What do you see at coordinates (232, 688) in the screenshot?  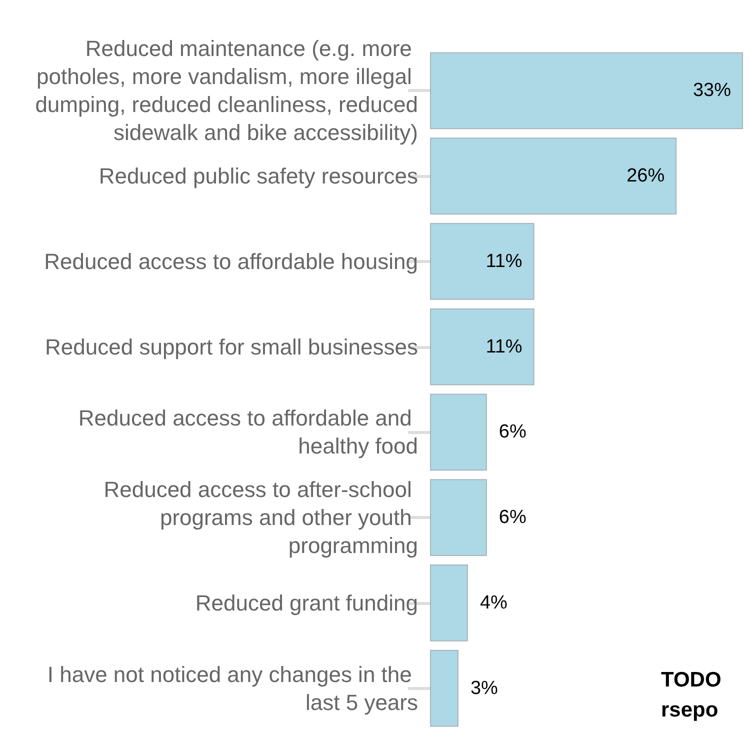 I see `y-tick-label: I have not noticed any changes in the last 5 years` at bounding box center [232, 688].